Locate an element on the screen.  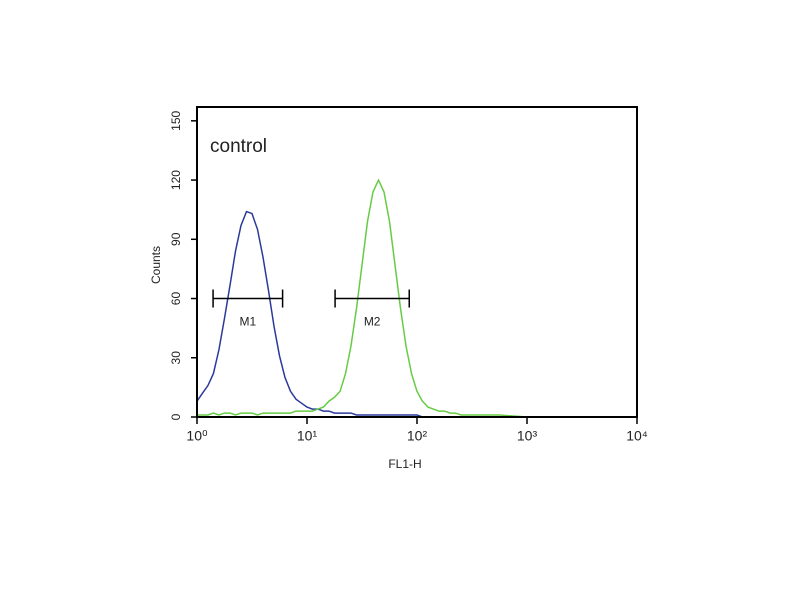
annotation: control is located at coordinates (238, 146).